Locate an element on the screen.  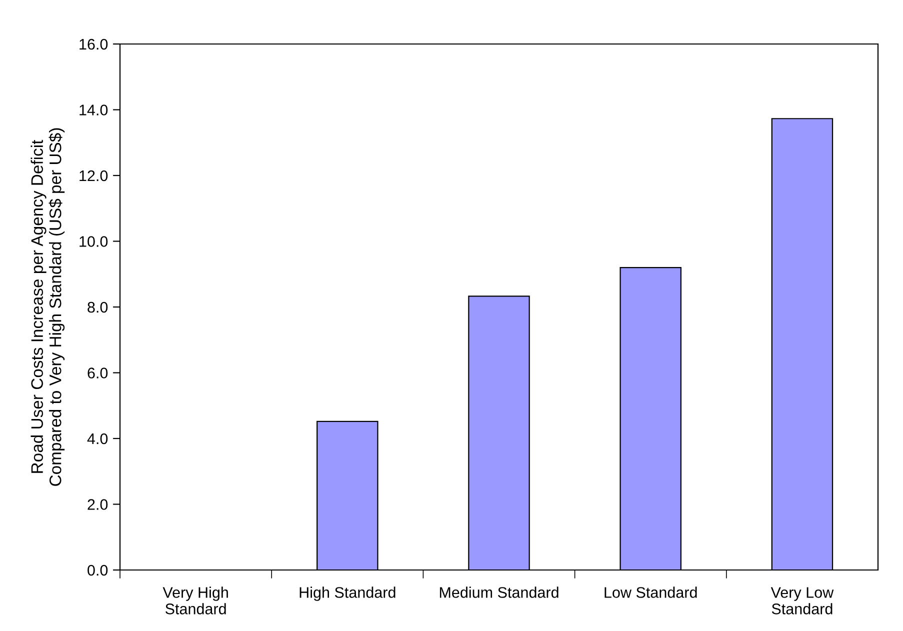
y-tick-label: 16.0 is located at coordinates (94, 44).